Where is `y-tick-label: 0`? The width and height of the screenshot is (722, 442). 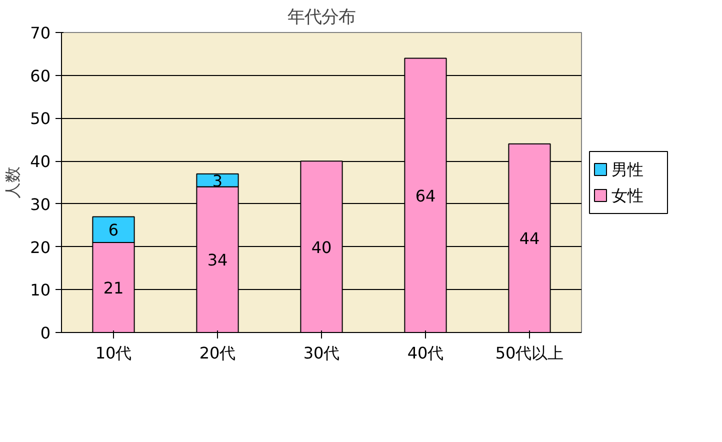 y-tick-label: 0 is located at coordinates (45, 333).